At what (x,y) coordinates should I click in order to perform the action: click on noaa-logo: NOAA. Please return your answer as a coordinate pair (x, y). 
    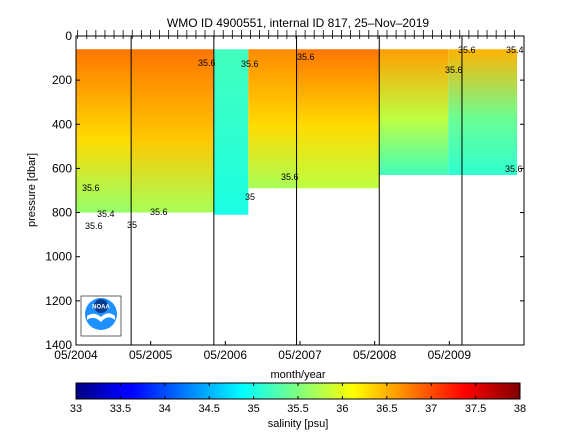
    Looking at the image, I should click on (101, 316).